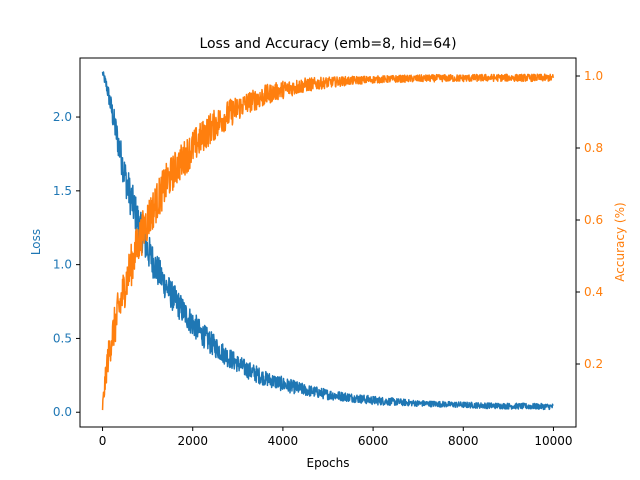 The width and height of the screenshot is (640, 480). Describe the element at coordinates (593, 220) in the screenshot. I see `right-y-tick-label: 0.6` at that location.